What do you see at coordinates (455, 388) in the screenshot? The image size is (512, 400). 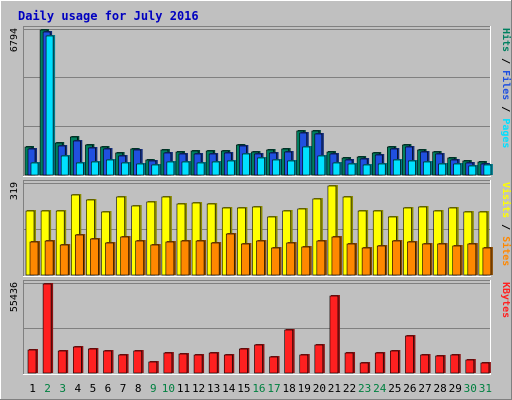 I see `x-tick-label: 29` at bounding box center [455, 388].